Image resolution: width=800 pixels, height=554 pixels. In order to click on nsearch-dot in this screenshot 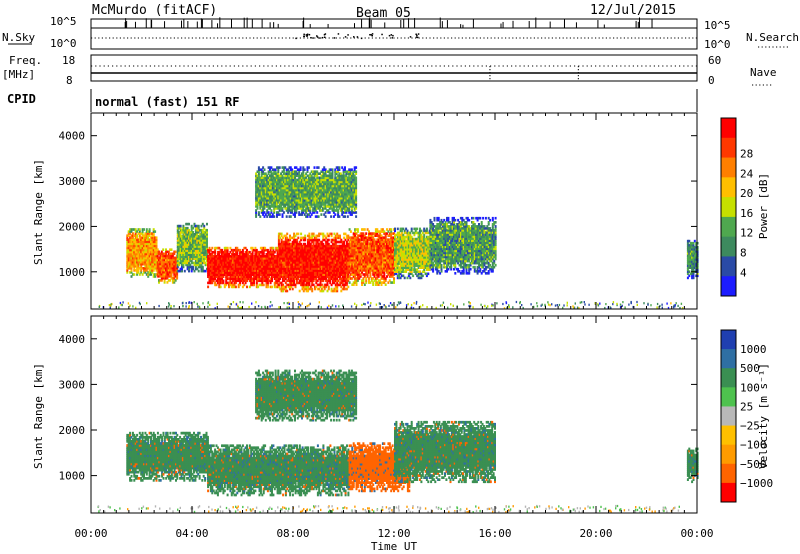, I will do `click(307, 34)`.